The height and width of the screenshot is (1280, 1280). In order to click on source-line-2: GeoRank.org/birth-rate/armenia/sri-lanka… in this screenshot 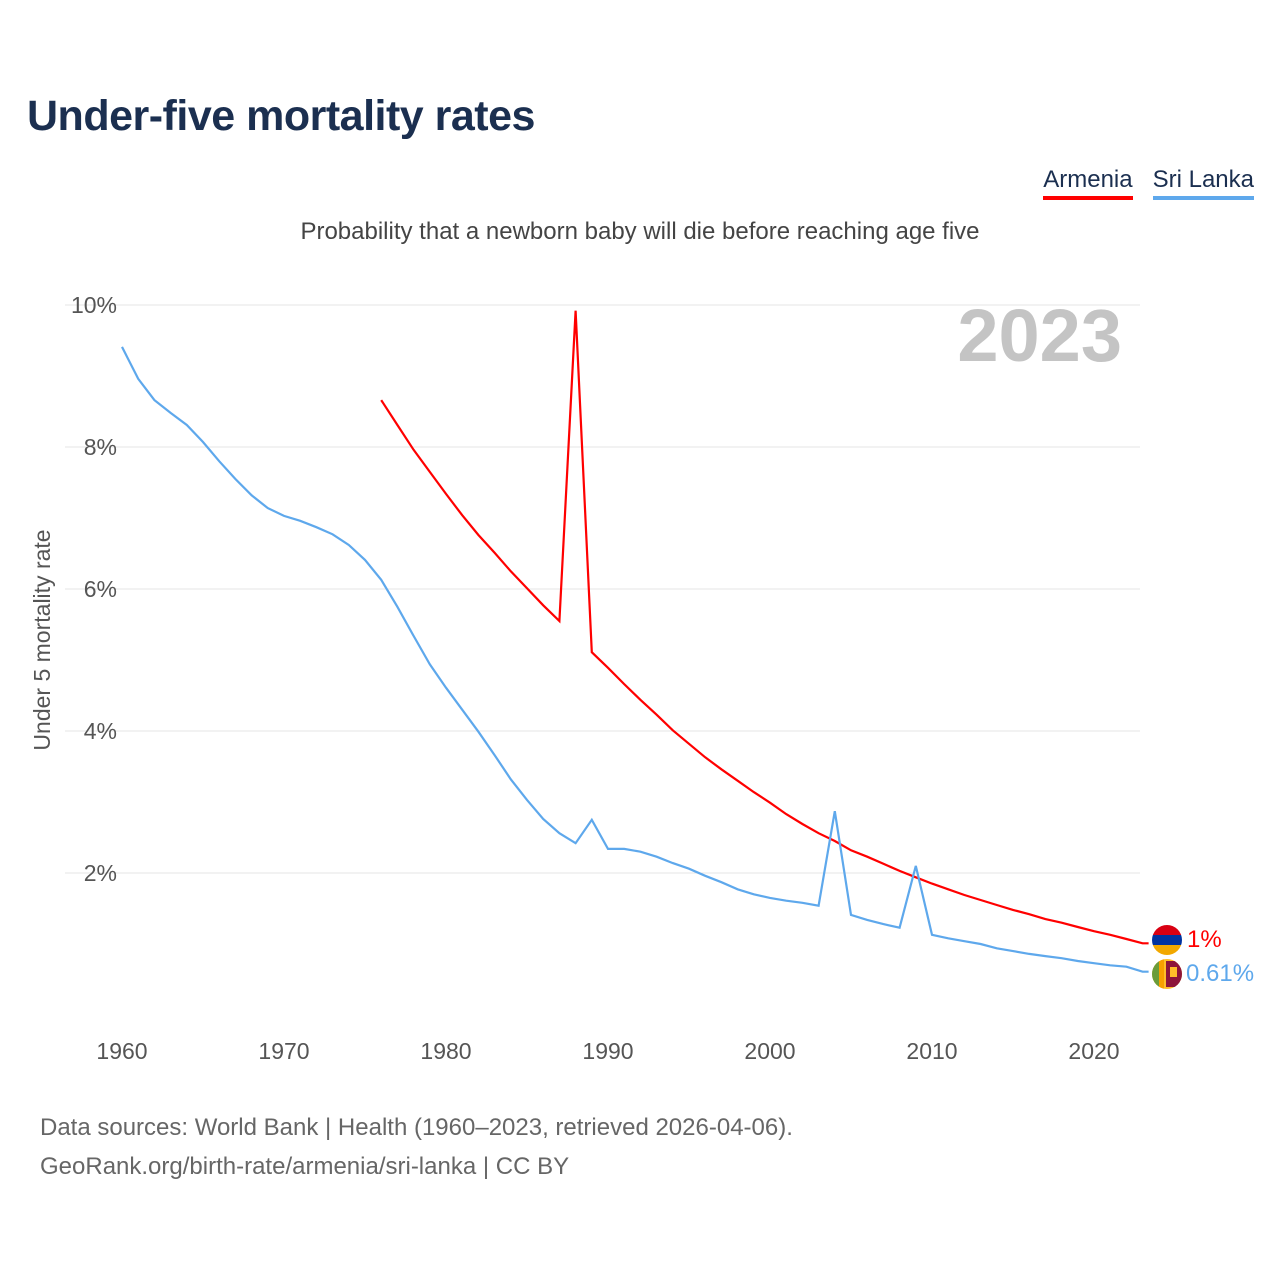, I will do `click(305, 1166)`.